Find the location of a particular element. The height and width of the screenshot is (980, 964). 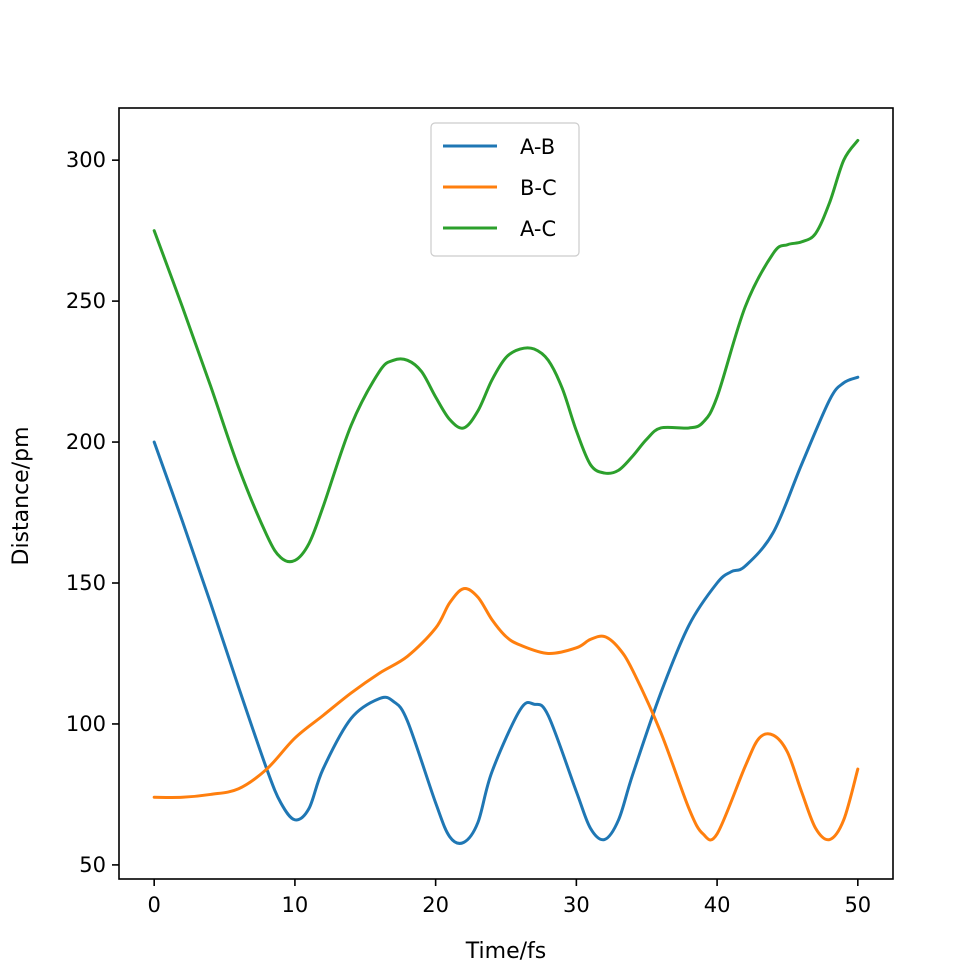

legend-label-a-b: A-B is located at coordinates (537, 147).